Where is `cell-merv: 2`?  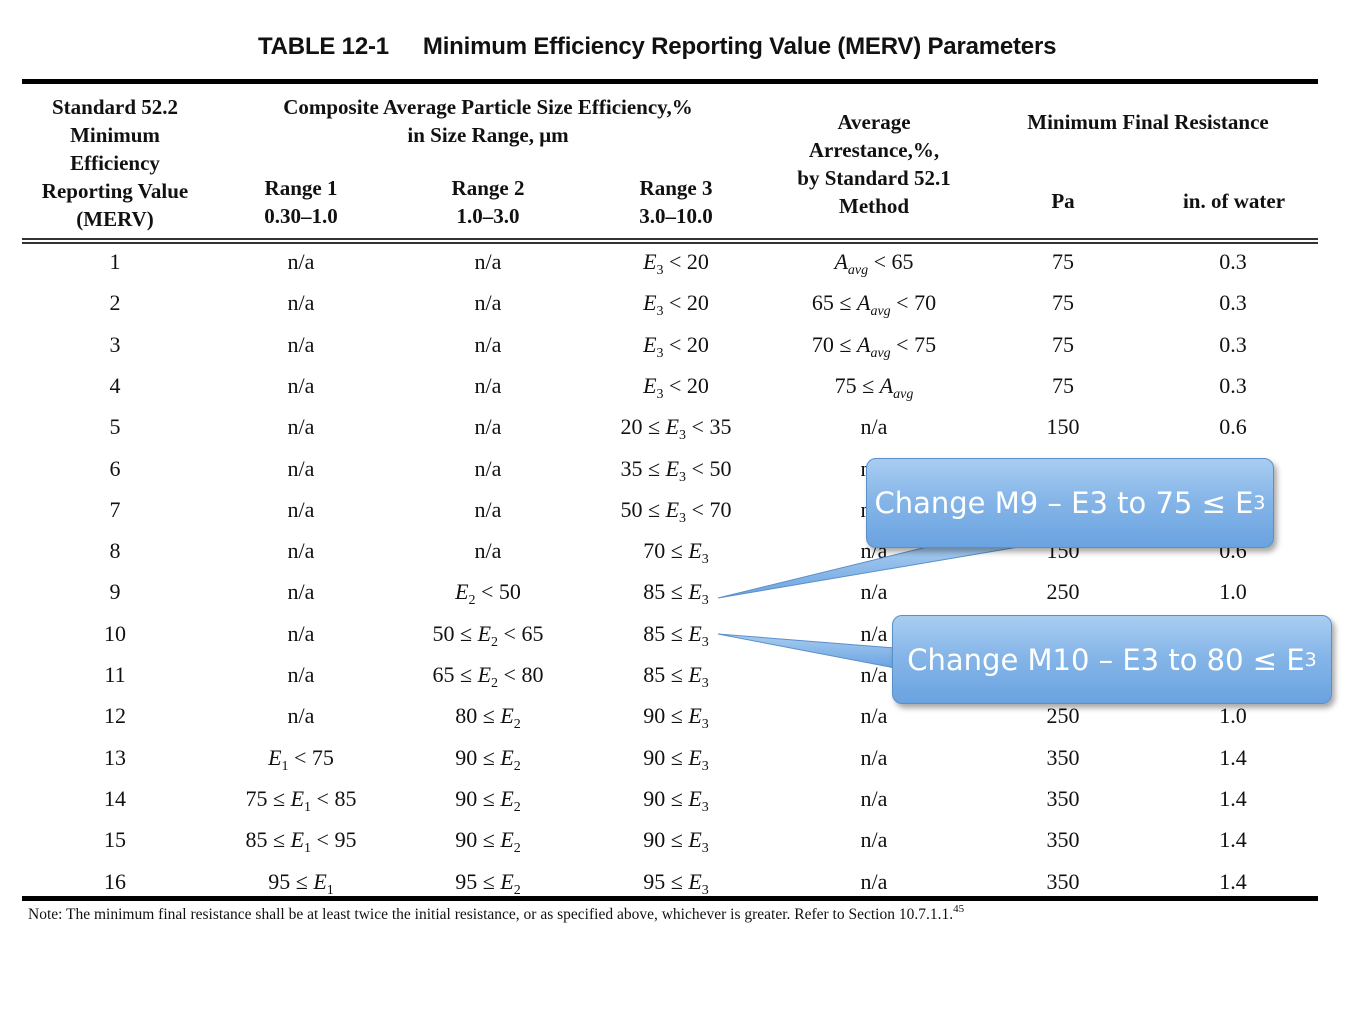 cell-merv: 2 is located at coordinates (115, 303).